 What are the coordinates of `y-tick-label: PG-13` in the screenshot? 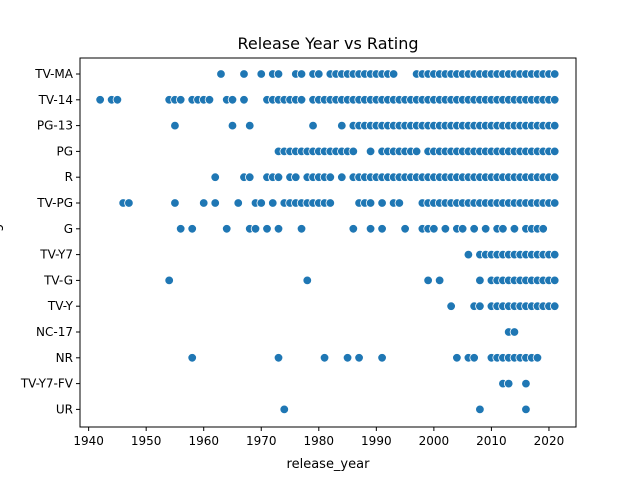 It's located at (55, 126).